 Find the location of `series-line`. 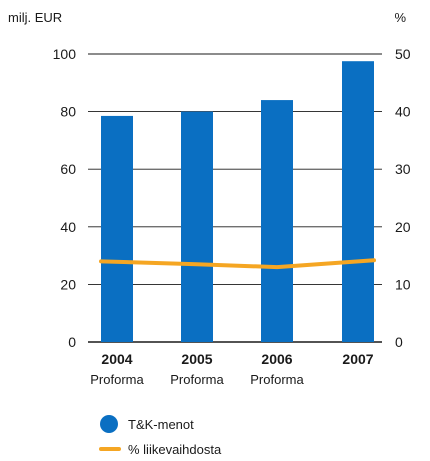

series-line is located at coordinates (237, 264).